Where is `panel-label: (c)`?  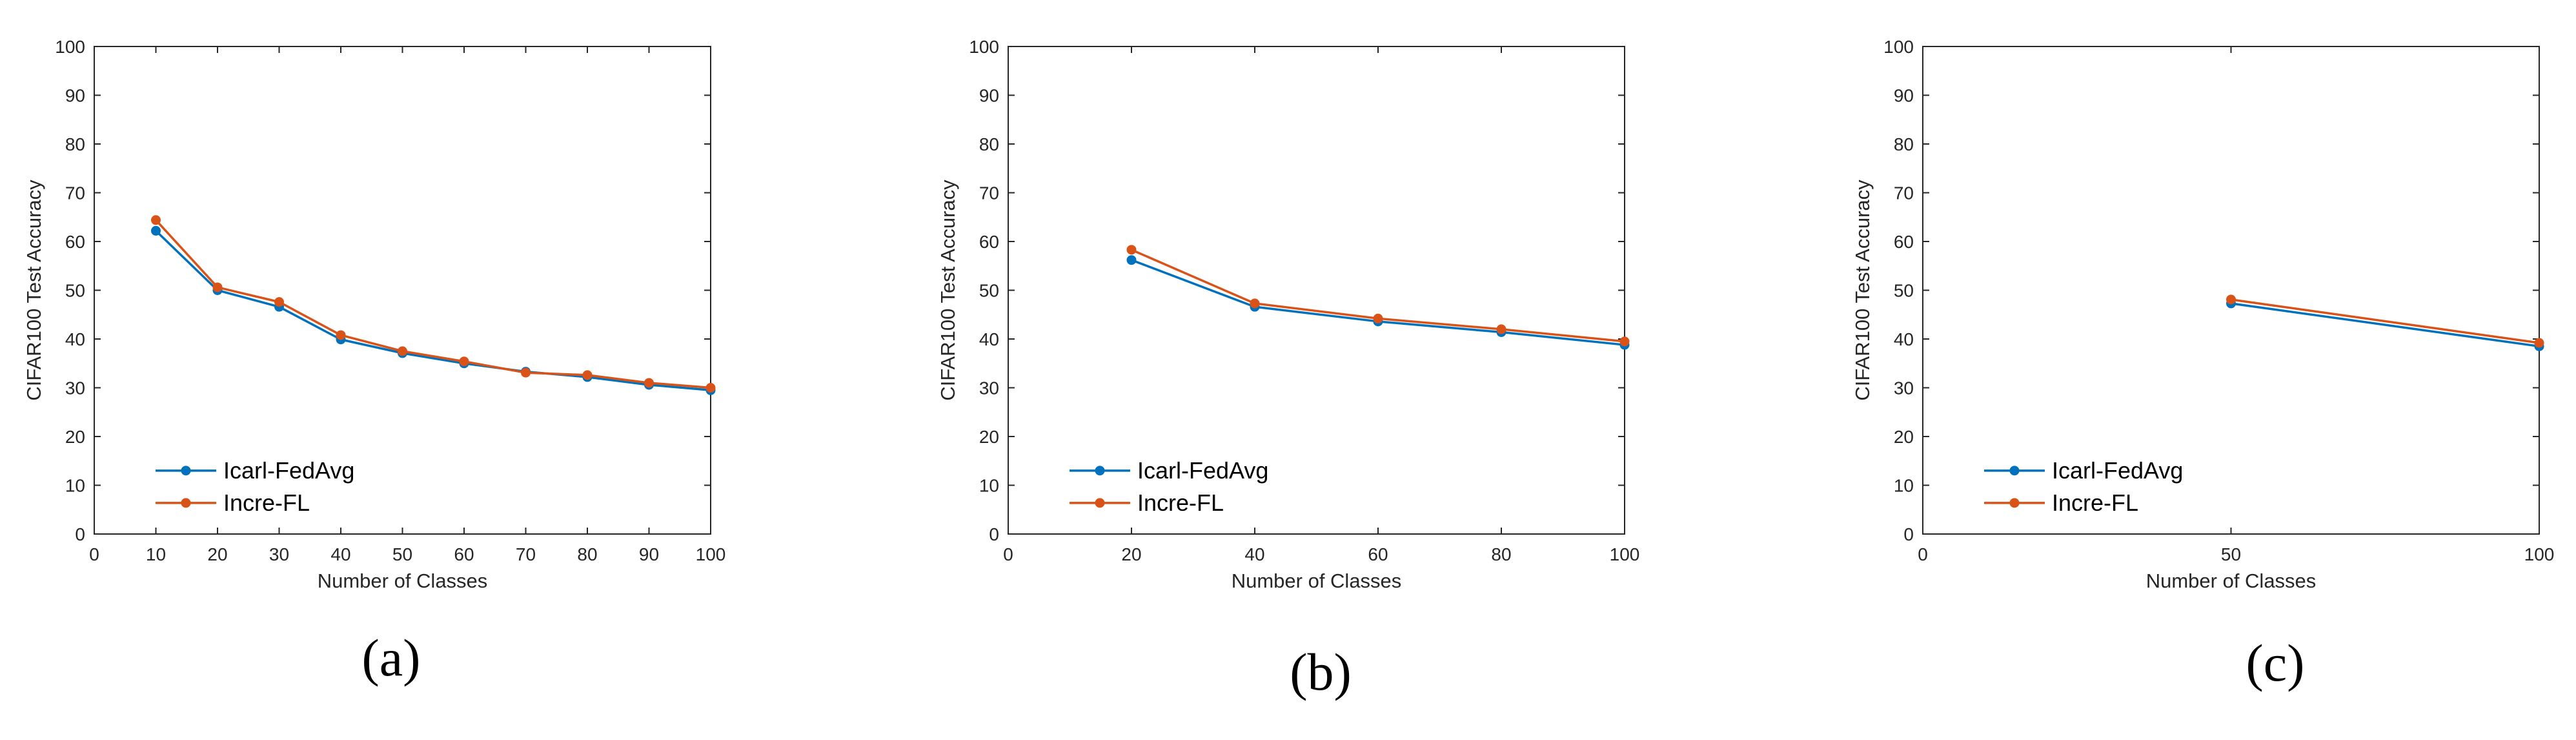
panel-label: (c) is located at coordinates (2275, 663).